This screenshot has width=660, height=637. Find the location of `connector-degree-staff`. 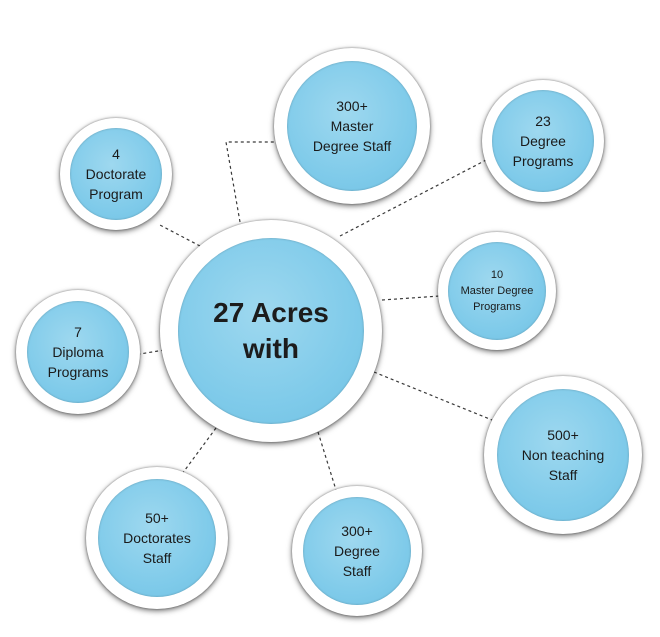

connector-degree-staff is located at coordinates (327, 461).